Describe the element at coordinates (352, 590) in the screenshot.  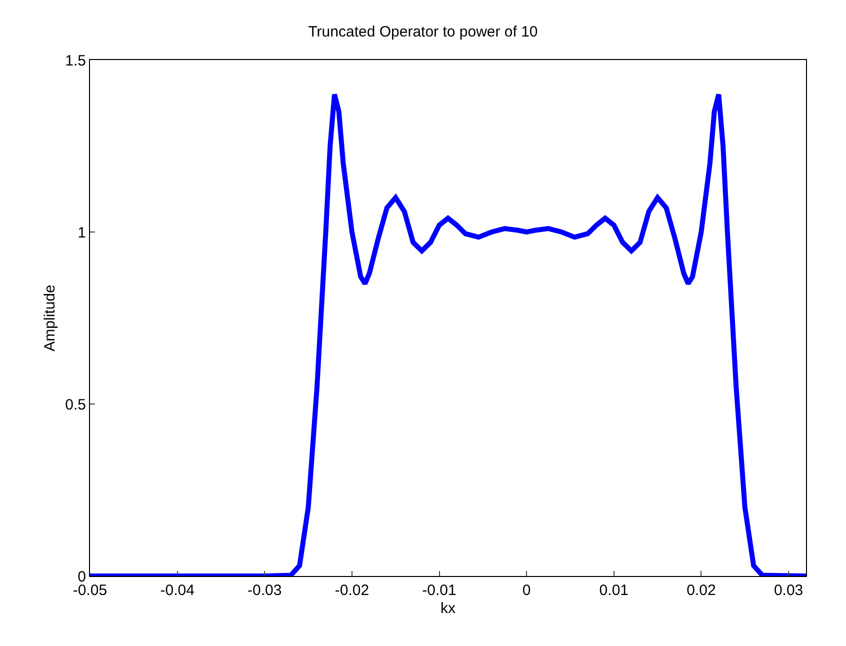
I see `x-tick-label: -0.02` at that location.